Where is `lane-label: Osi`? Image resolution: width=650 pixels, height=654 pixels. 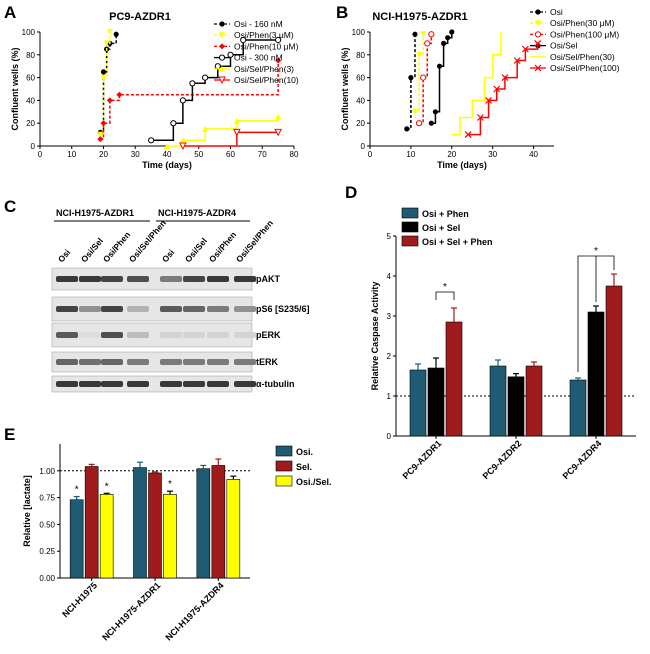
lane-label: Osi is located at coordinates (64, 255).